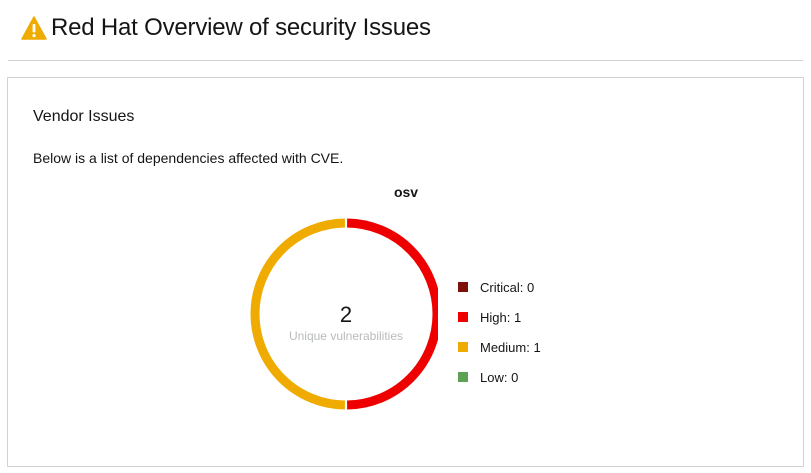 This screenshot has width=811, height=473. What do you see at coordinates (34, 28) in the screenshot?
I see `warning-icon` at bounding box center [34, 28].